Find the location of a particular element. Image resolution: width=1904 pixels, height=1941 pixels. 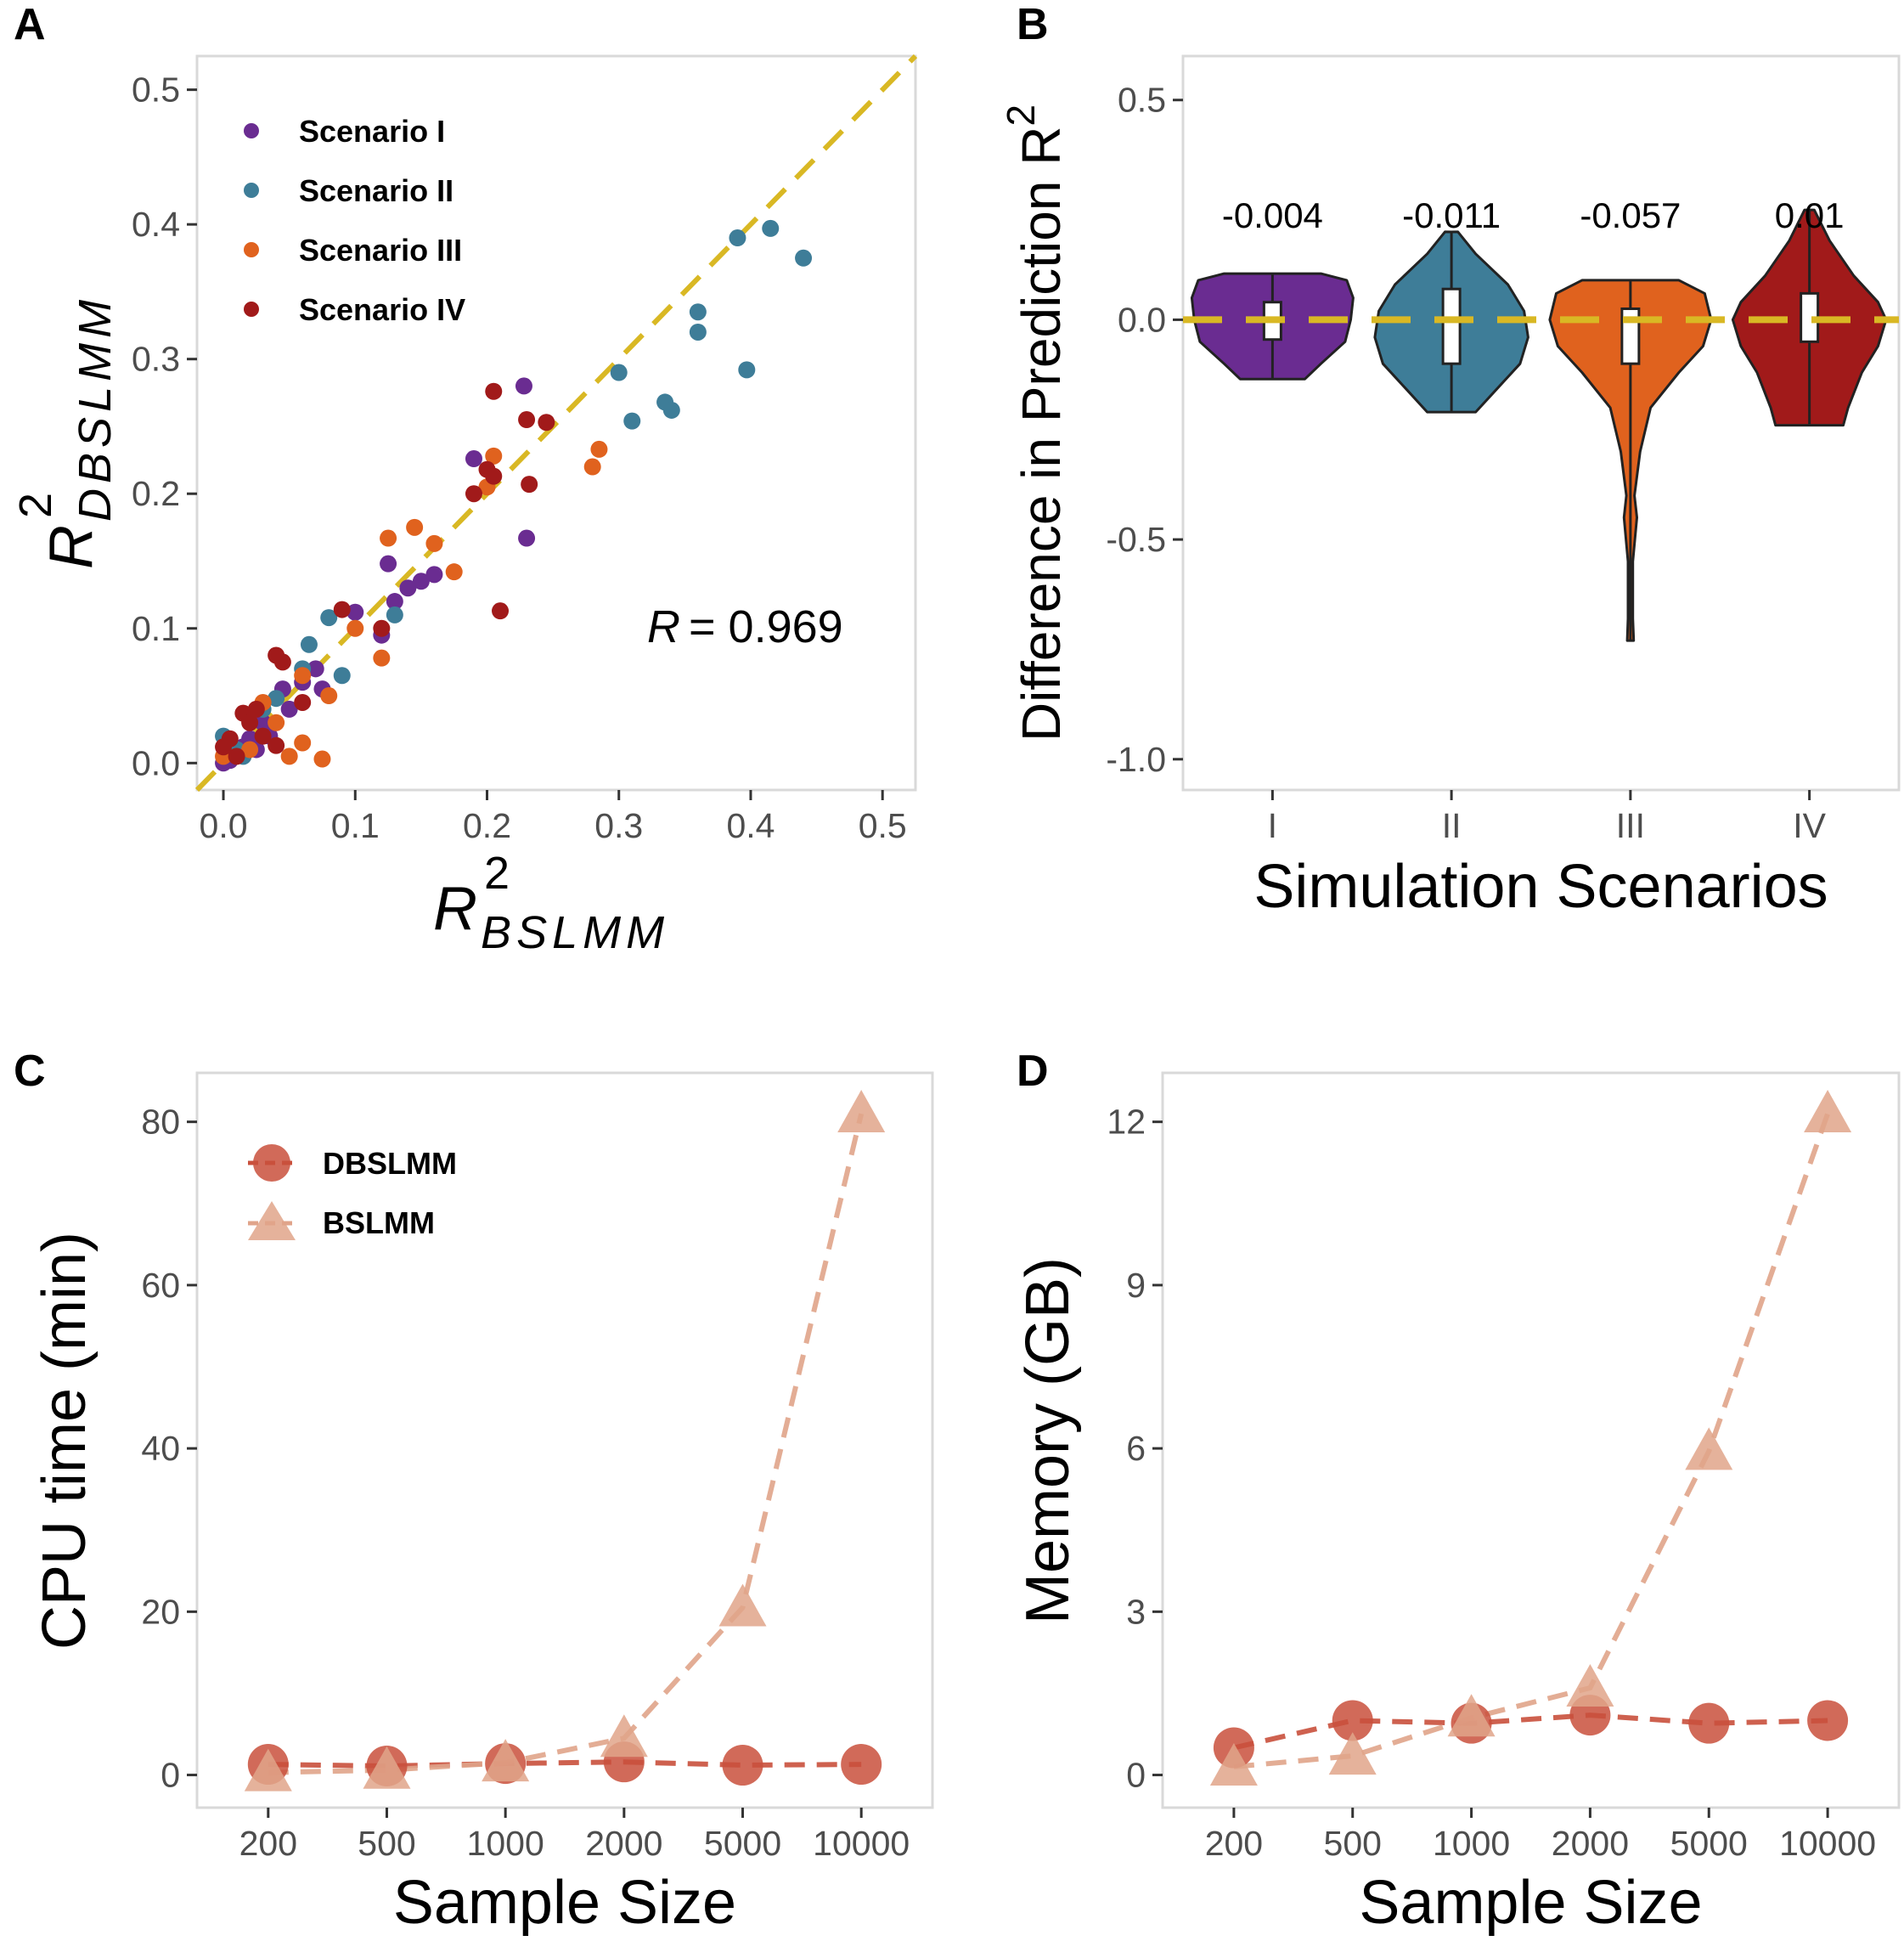

x-tick-label: 500 is located at coordinates (386, 1843).